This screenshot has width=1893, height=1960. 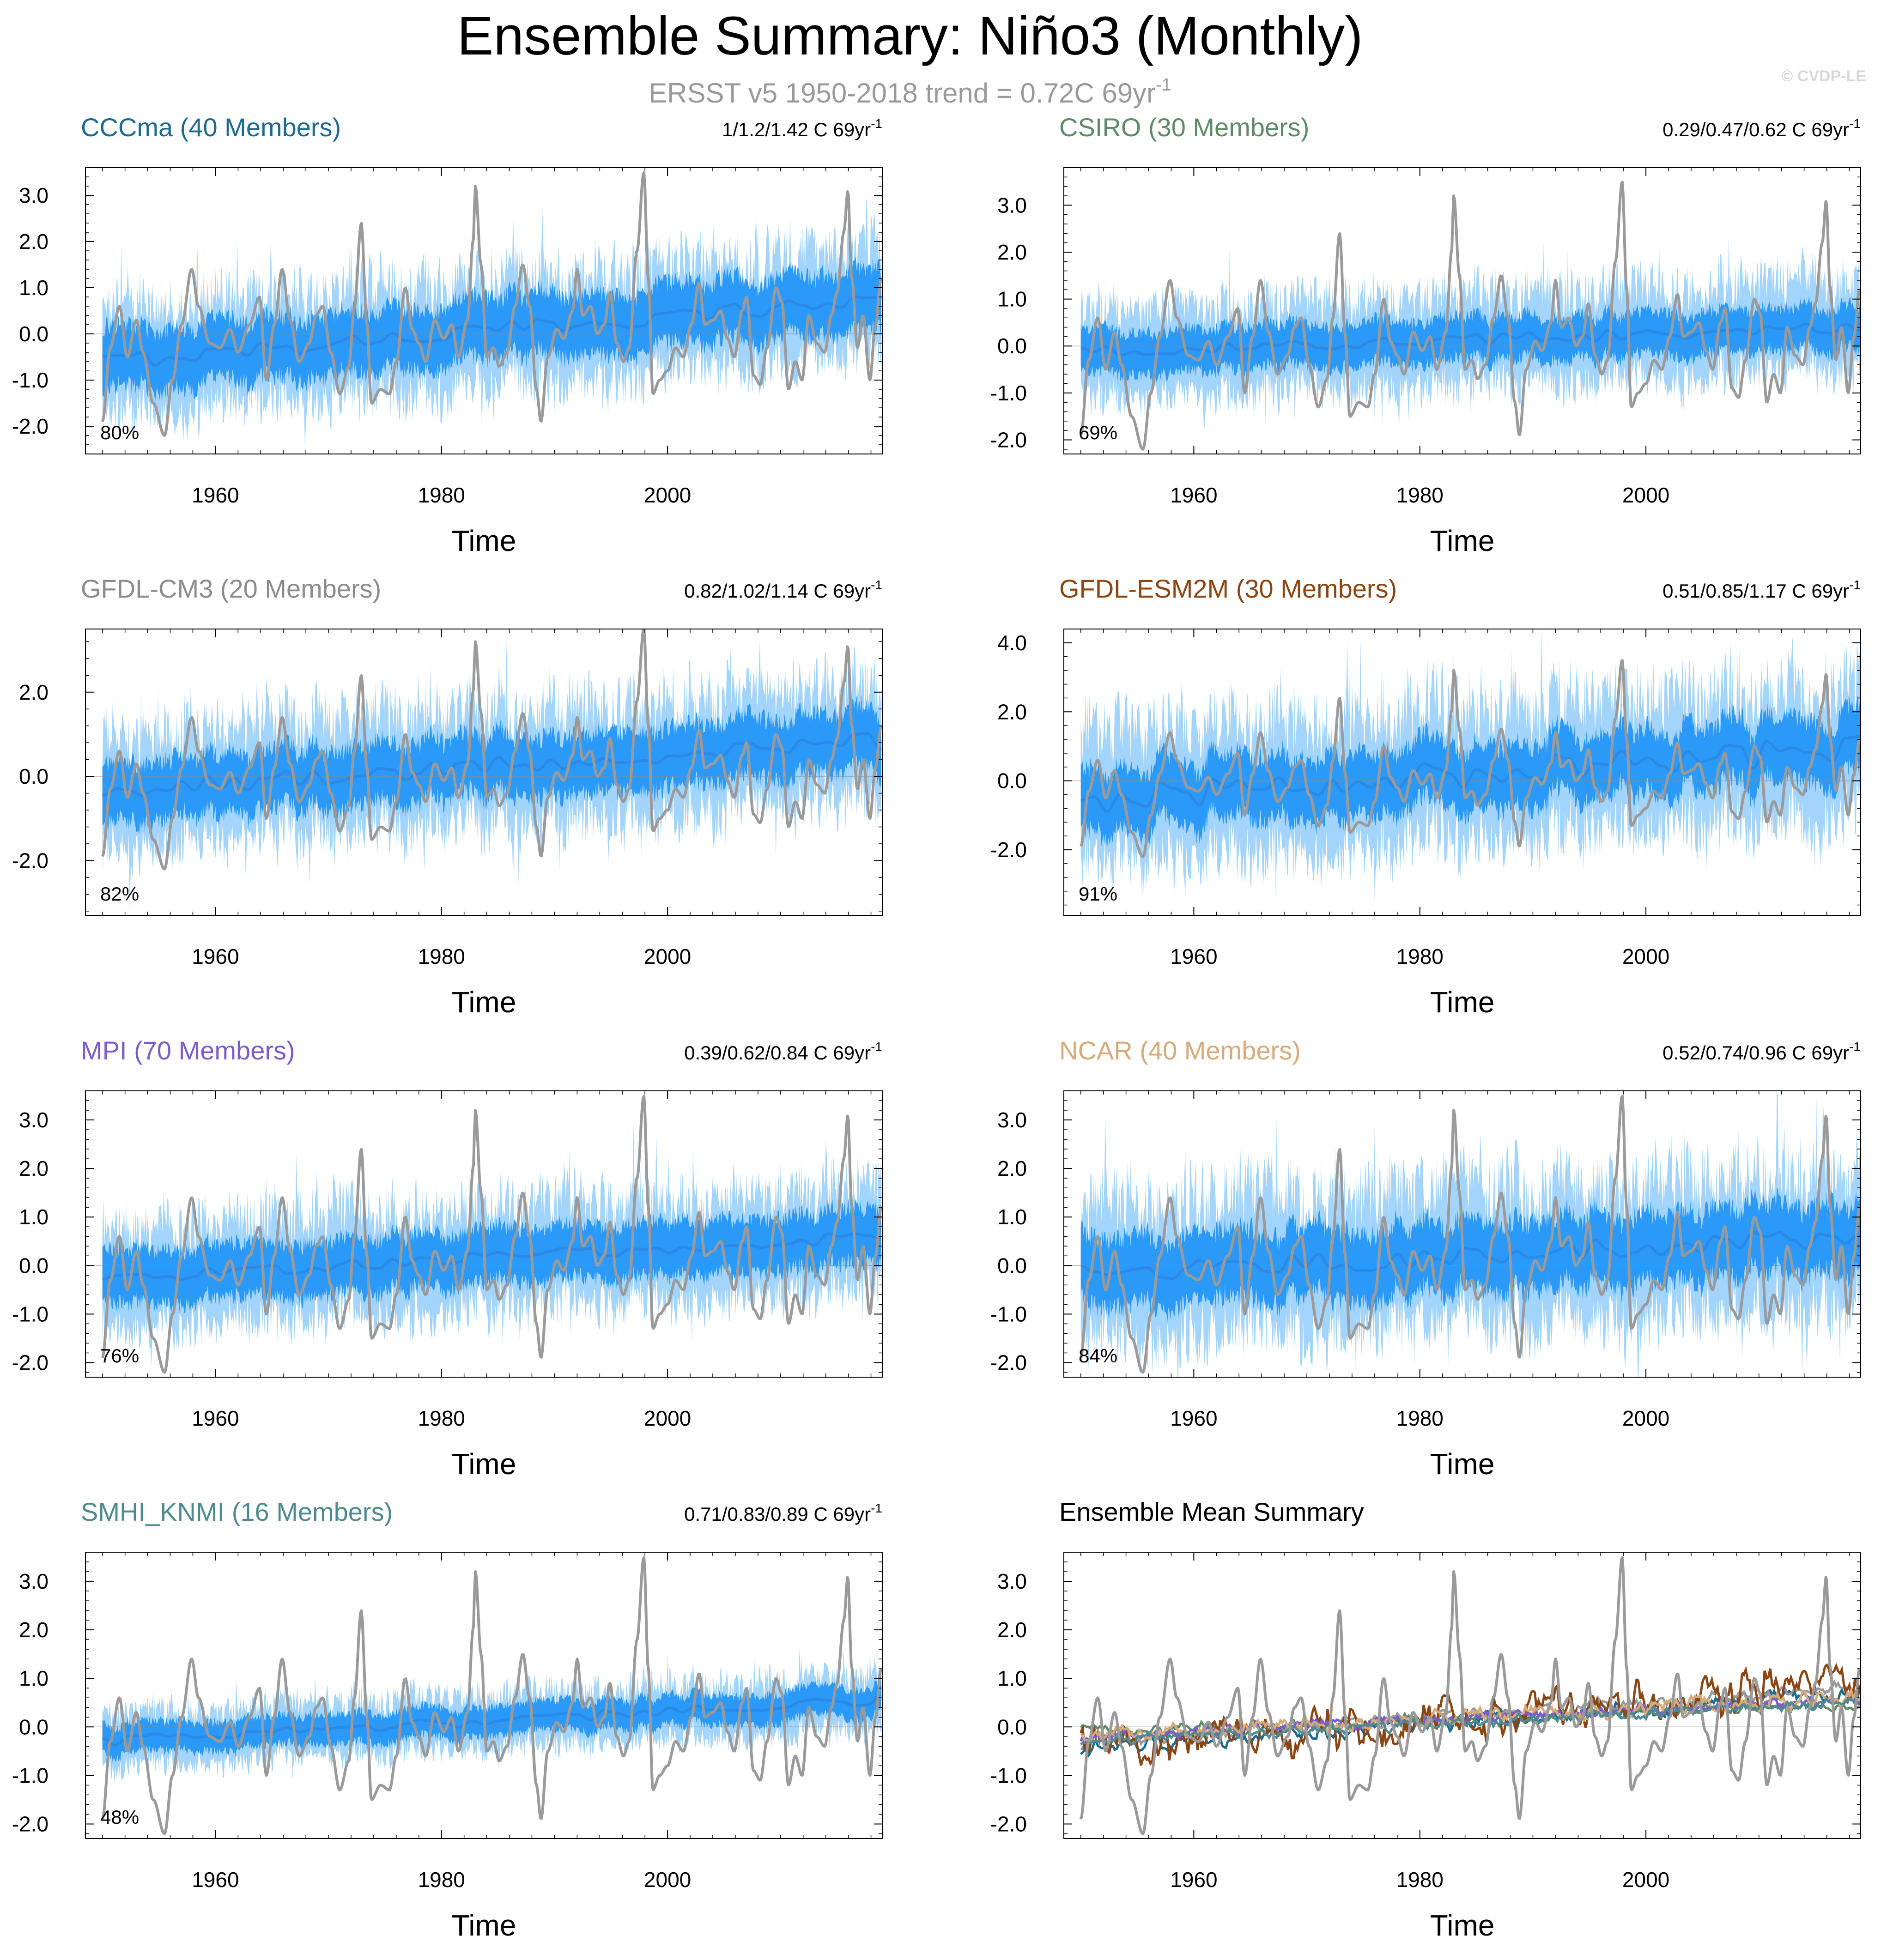 What do you see at coordinates (1009, 393) in the screenshot?
I see `panel-csiro-y-tick-label: -1.0` at bounding box center [1009, 393].